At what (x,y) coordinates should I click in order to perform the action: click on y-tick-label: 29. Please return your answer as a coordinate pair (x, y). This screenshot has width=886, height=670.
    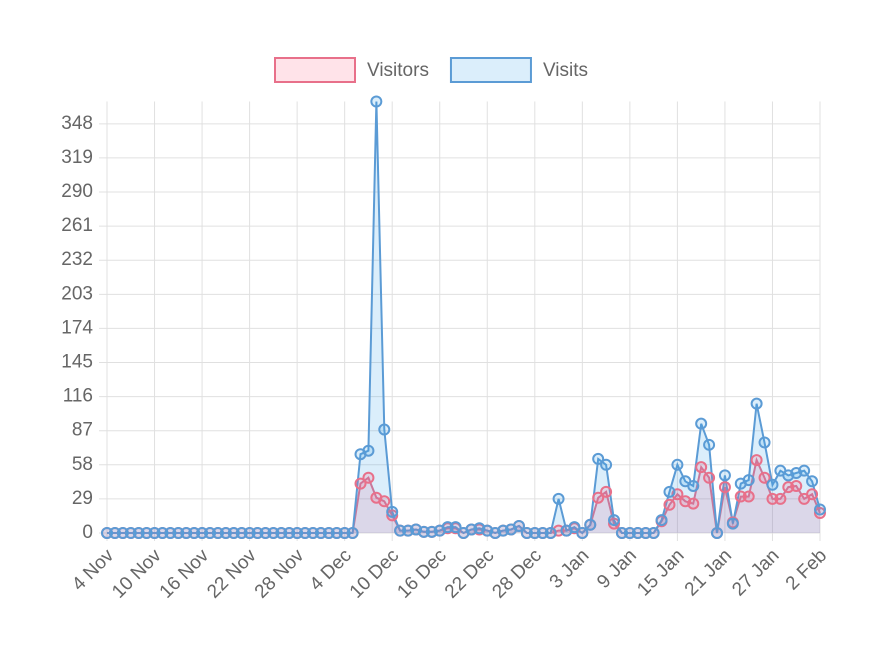
    Looking at the image, I should click on (82, 498).